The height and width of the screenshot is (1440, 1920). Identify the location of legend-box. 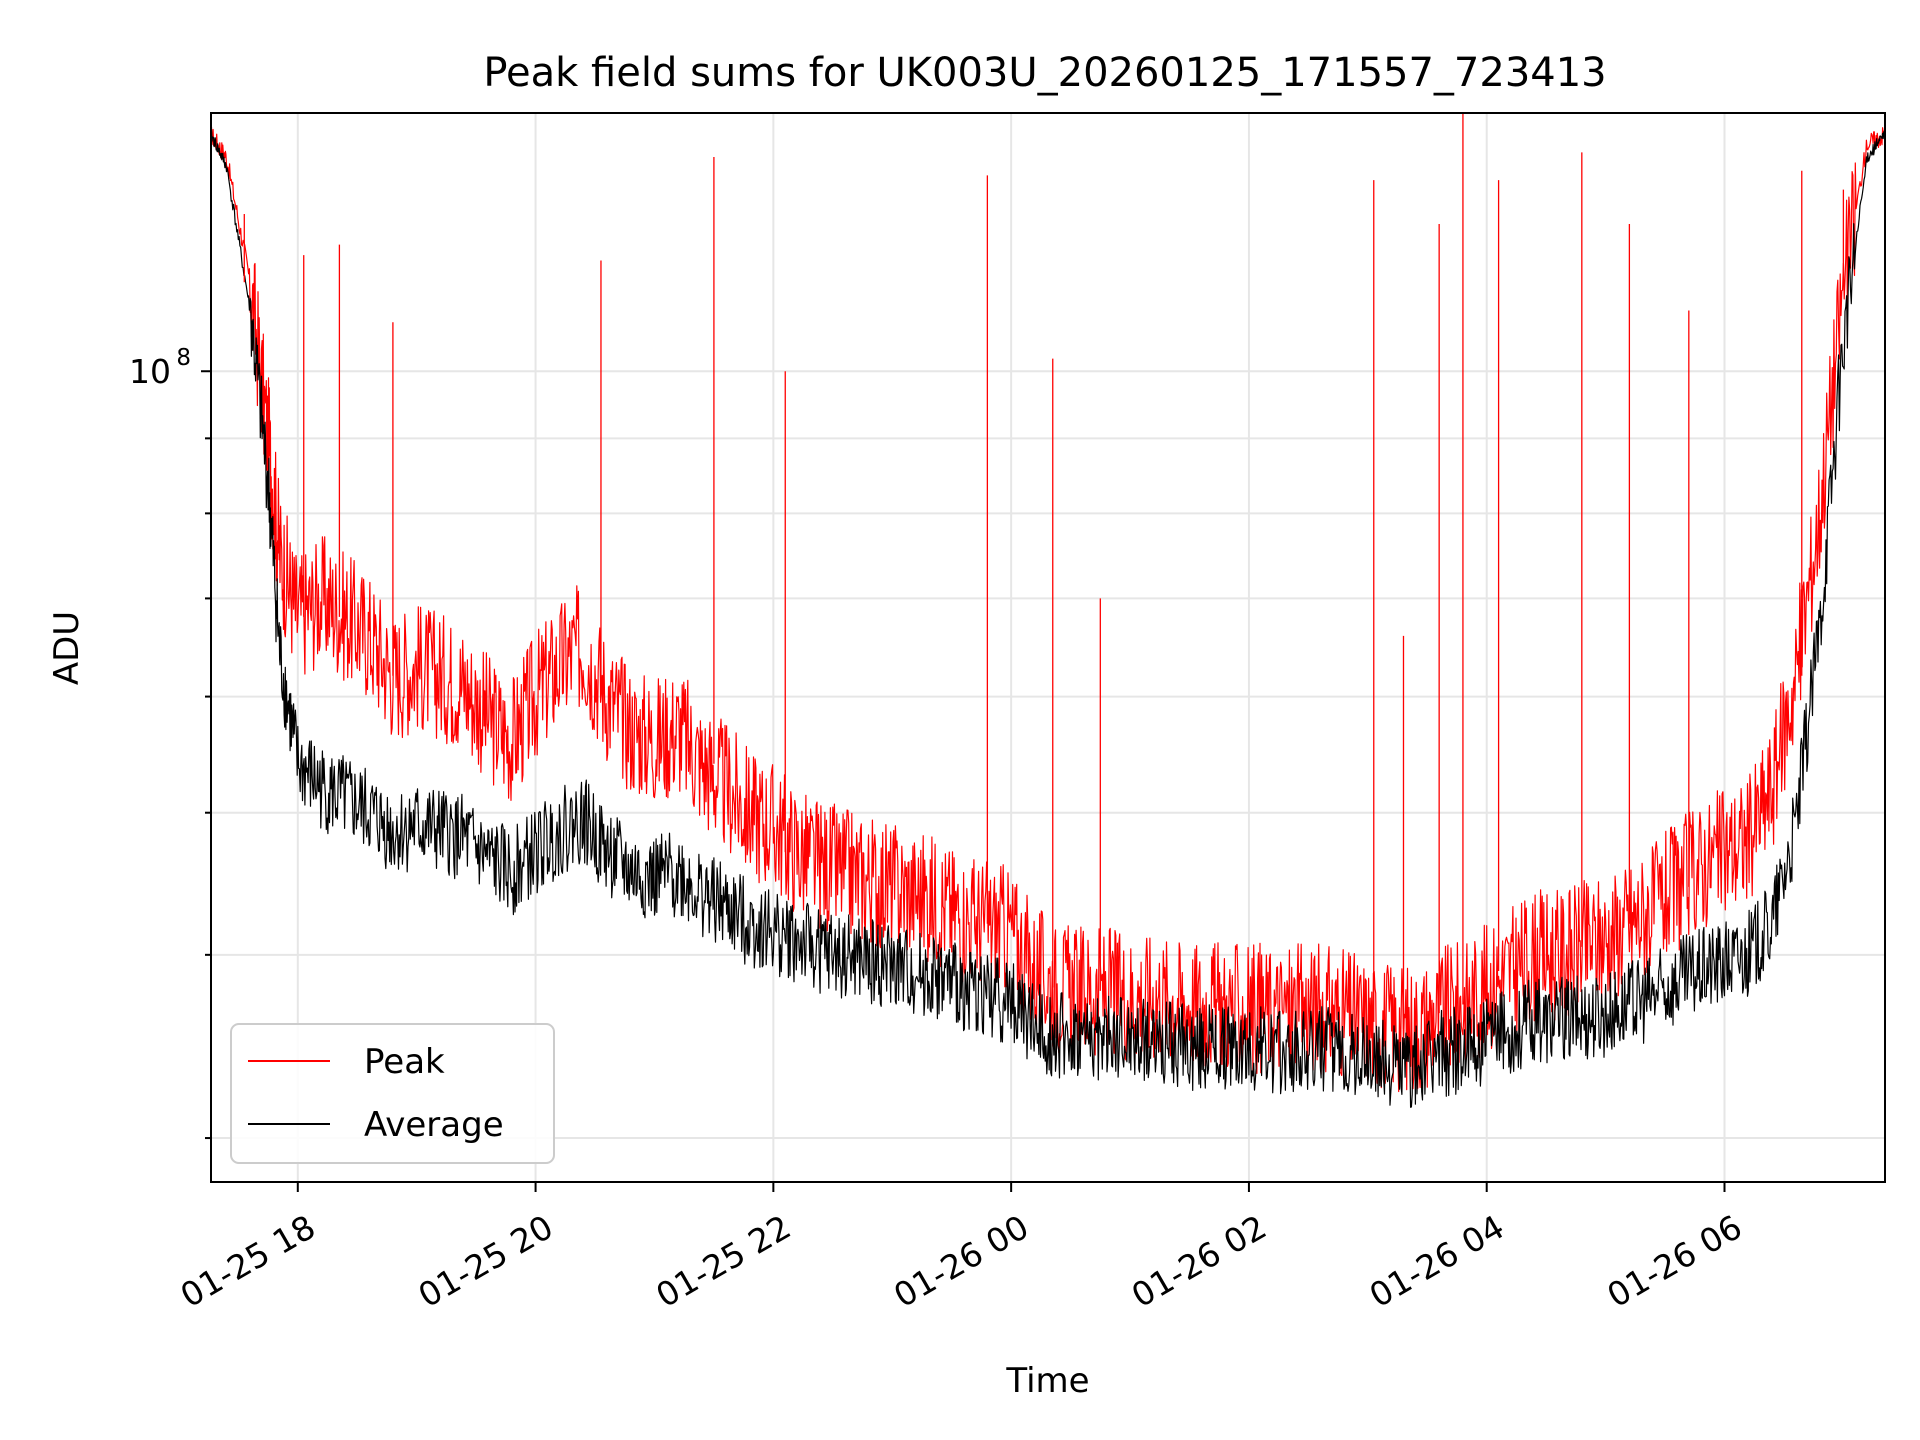
(392, 1093).